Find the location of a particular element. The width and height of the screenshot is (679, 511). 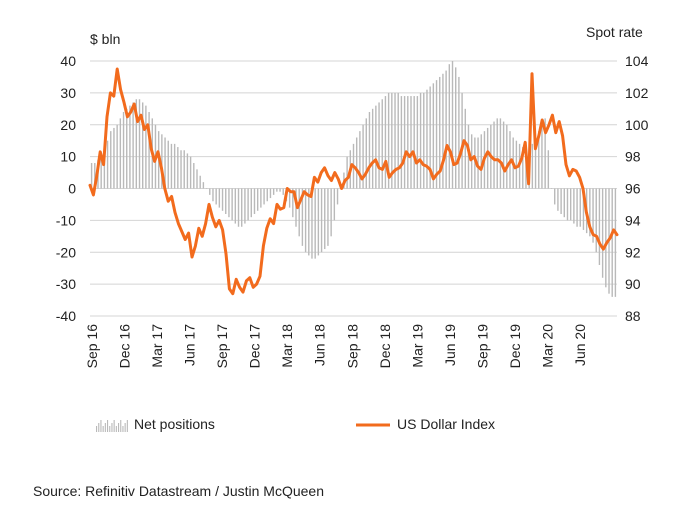

x-tick-label: Mar 19 is located at coordinates (417, 346).